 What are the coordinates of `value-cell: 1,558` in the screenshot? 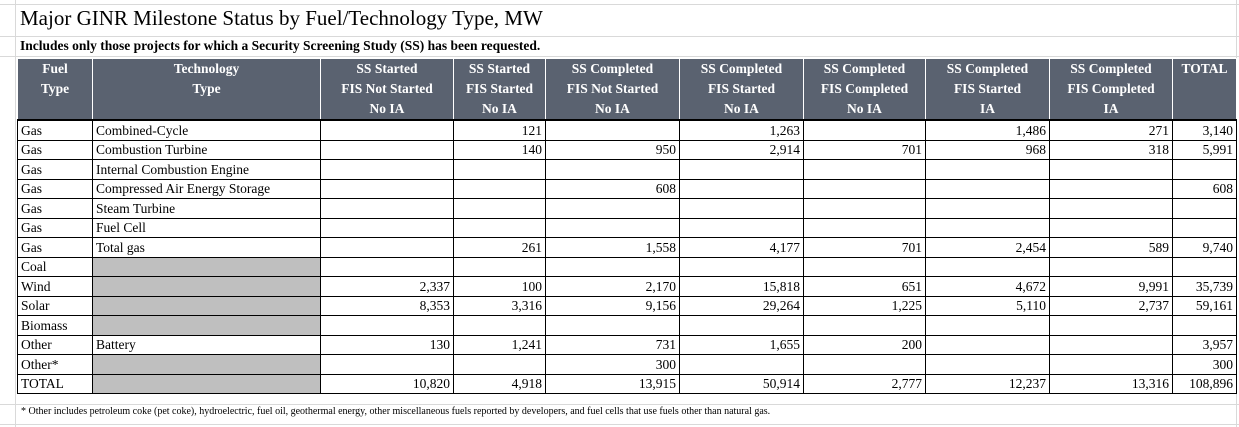 It's located at (612, 247).